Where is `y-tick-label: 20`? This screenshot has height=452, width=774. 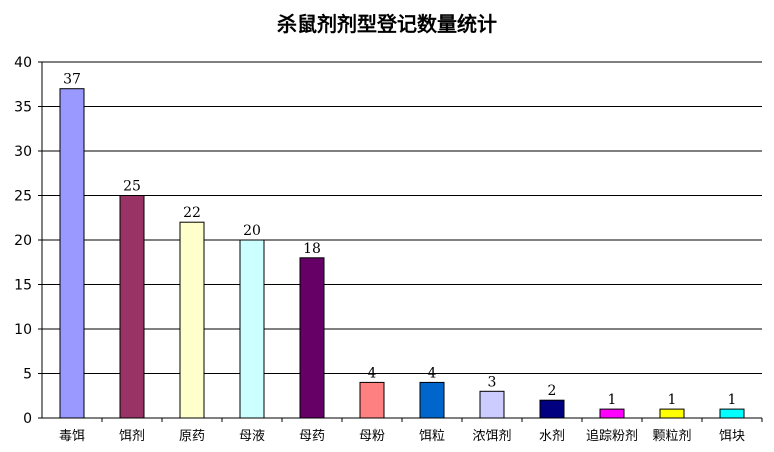
y-tick-label: 20 is located at coordinates (23, 241).